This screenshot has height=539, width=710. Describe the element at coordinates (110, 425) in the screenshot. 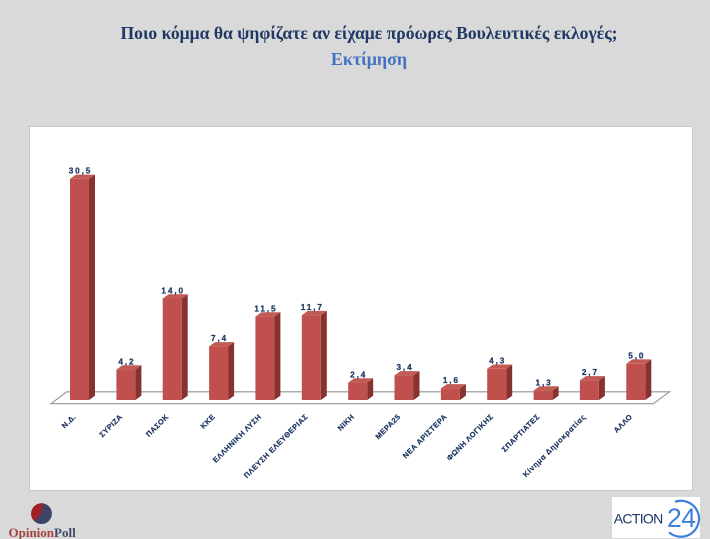

I see `svg-text: ΣΥΡΙΖΑ` at that location.